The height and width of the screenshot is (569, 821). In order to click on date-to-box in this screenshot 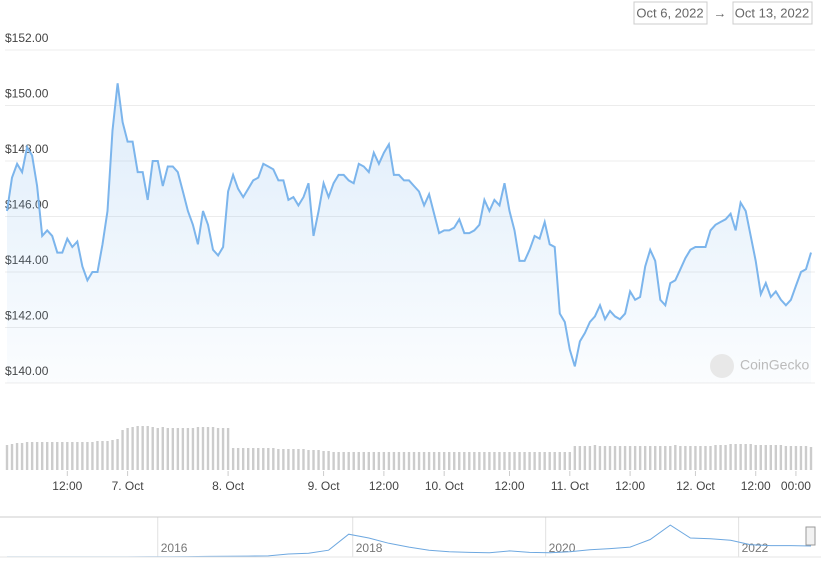, I will do `click(772, 13)`.